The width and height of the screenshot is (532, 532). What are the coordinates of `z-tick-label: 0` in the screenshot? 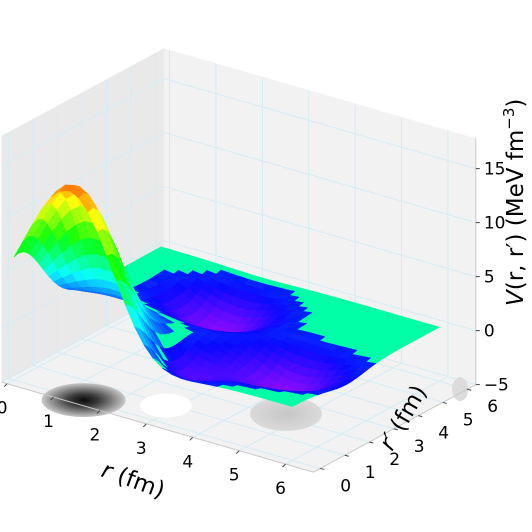 It's located at (489, 332).